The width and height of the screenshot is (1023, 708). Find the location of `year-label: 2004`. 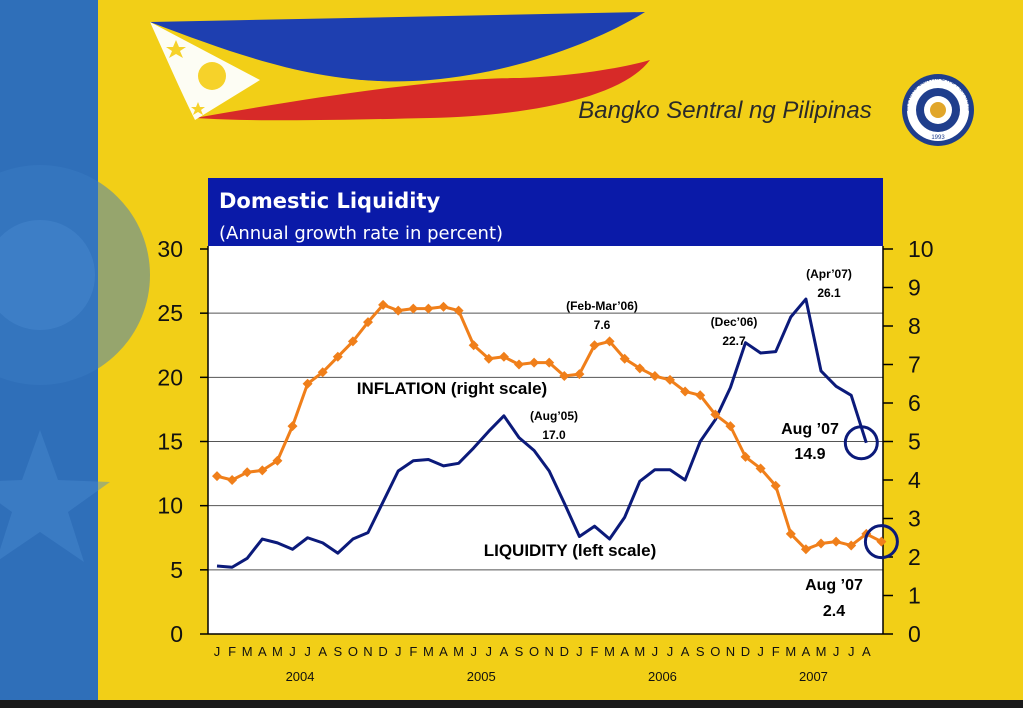

year-label: 2004 is located at coordinates (300, 676).